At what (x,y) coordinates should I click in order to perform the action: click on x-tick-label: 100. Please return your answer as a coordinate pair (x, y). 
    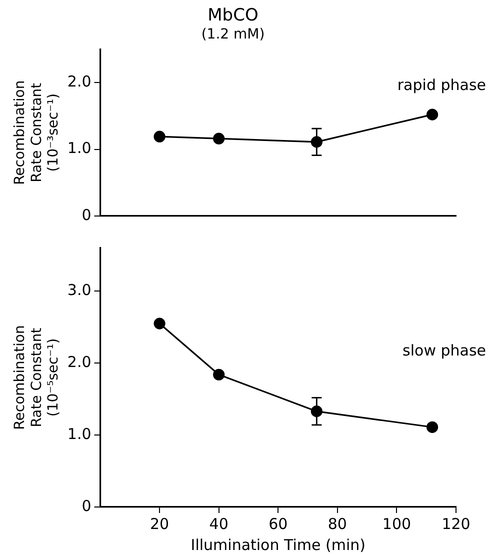
    Looking at the image, I should click on (397, 523).